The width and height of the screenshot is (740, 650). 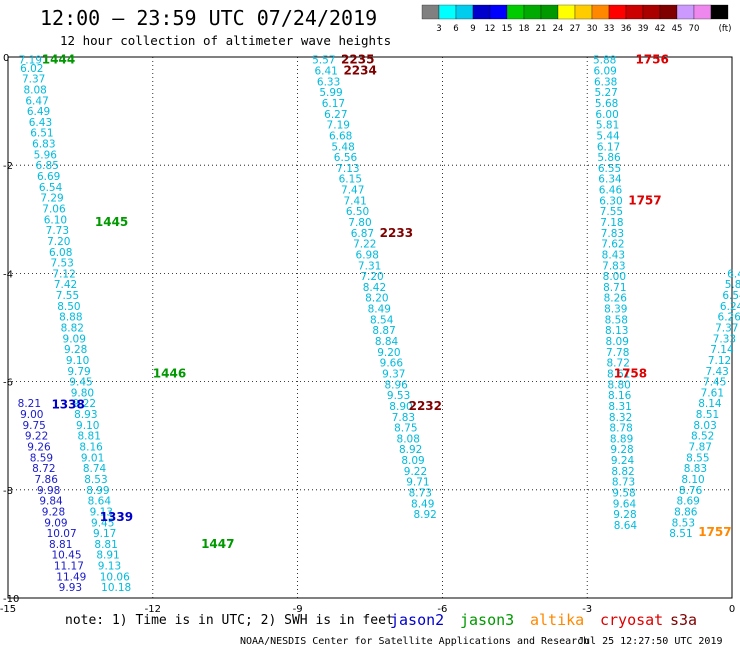 What do you see at coordinates (630, 373) in the screenshot?
I see `pass-time-cryosat: 1758` at bounding box center [630, 373].